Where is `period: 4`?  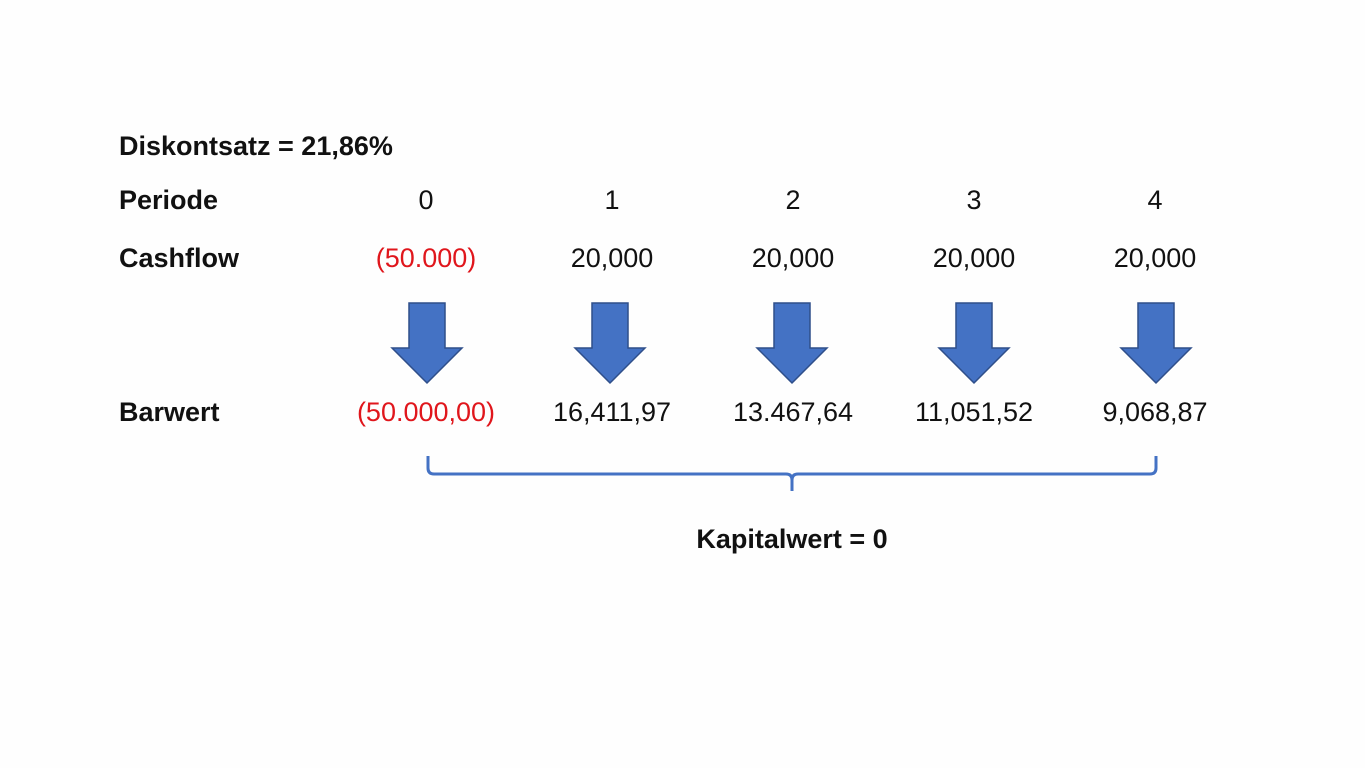
period: 4 is located at coordinates (1154, 200).